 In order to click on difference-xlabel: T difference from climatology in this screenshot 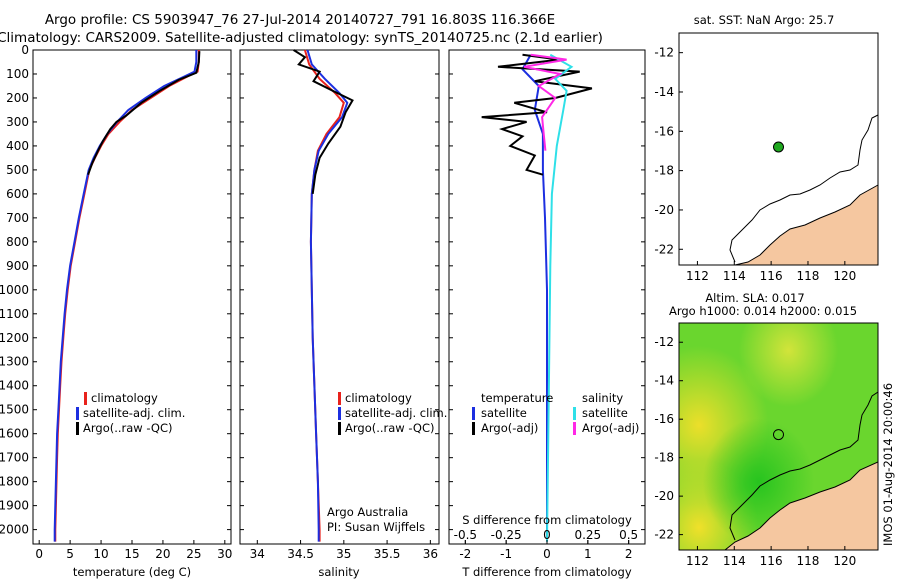, I will do `click(546, 572)`.